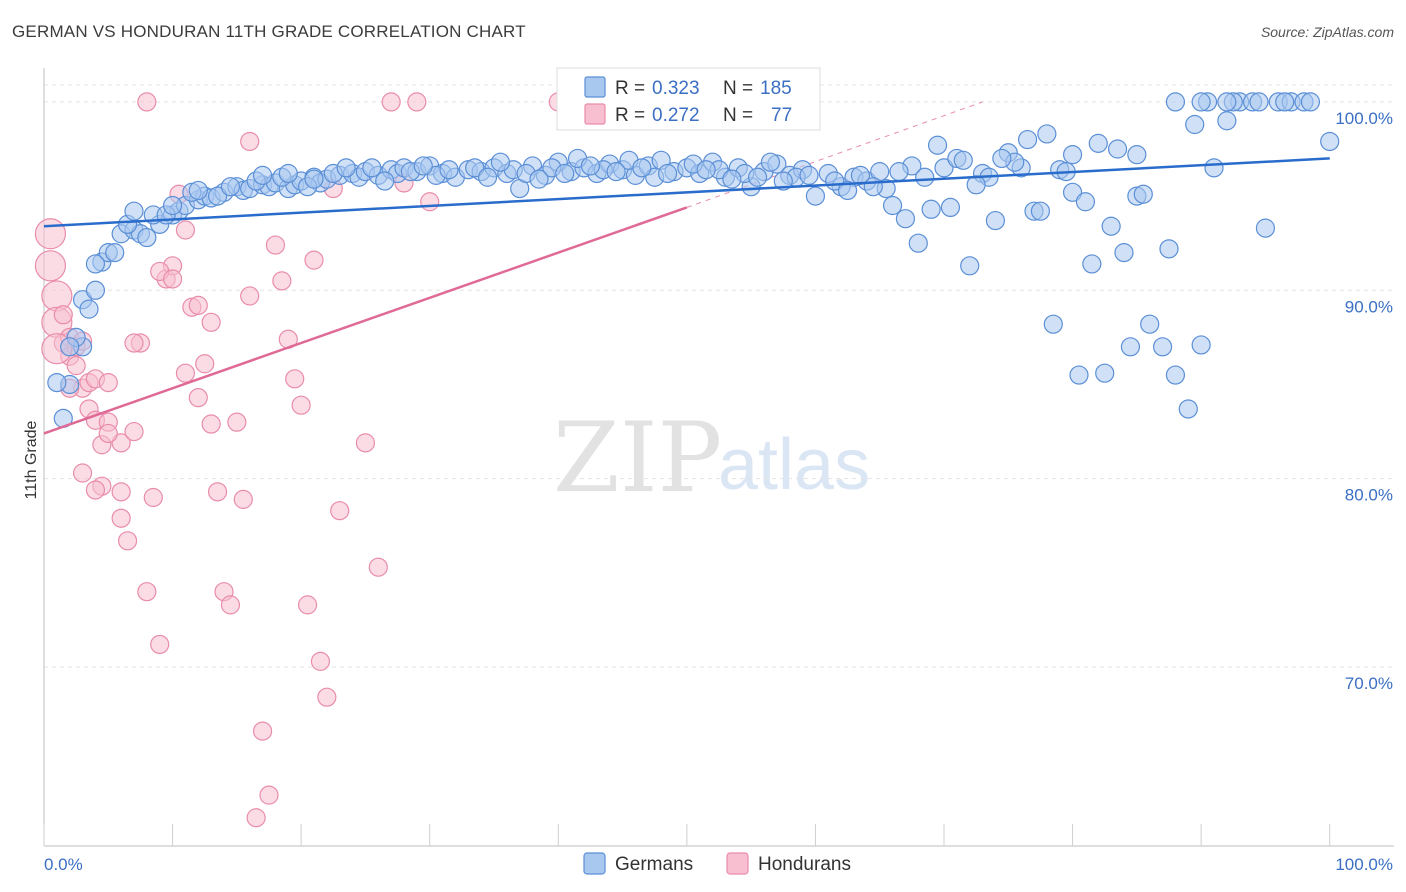  What do you see at coordinates (1327, 32) in the screenshot?
I see `chart-source: Source: ZipAtlas.com` at bounding box center [1327, 32].